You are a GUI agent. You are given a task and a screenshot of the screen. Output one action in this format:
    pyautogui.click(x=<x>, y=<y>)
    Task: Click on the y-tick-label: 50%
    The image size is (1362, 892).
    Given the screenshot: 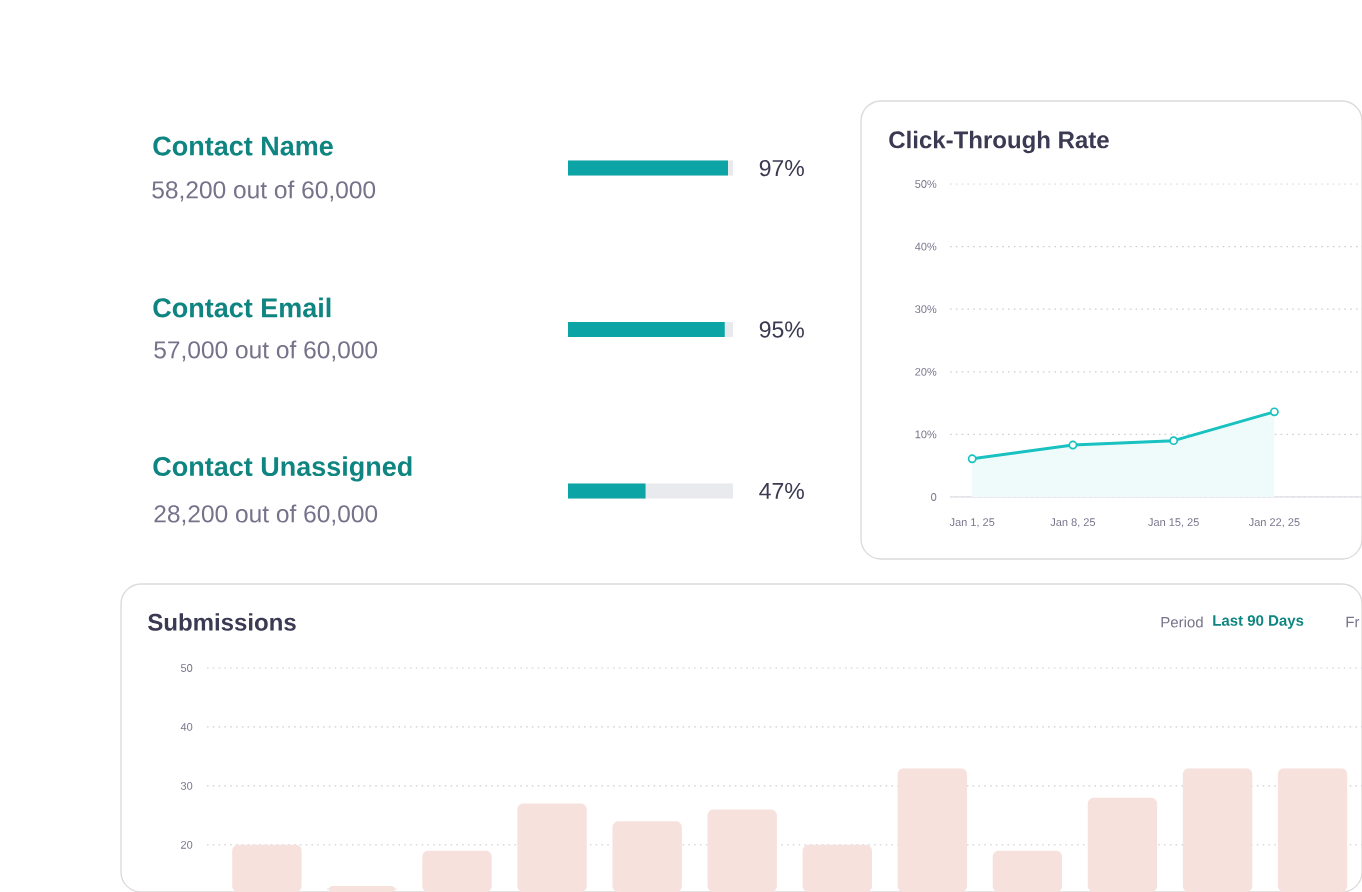 What is the action you would take?
    pyautogui.click(x=926, y=184)
    